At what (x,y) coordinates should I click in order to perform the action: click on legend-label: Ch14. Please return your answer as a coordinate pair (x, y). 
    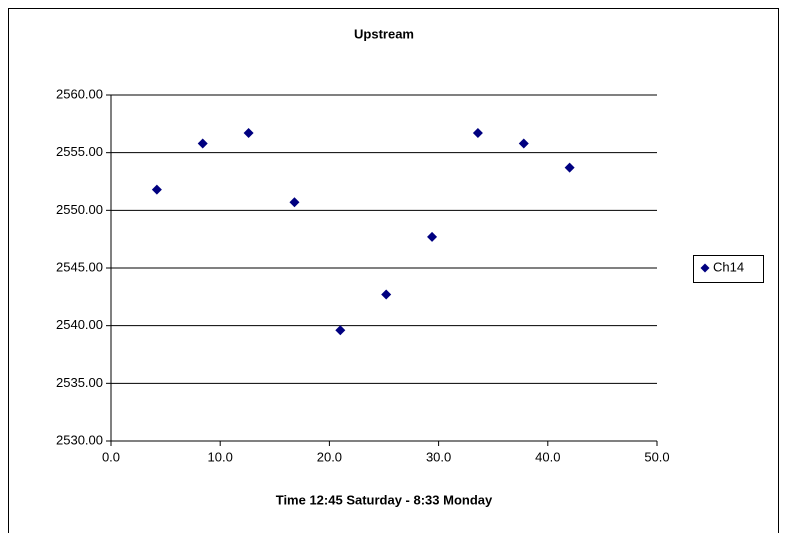
    Looking at the image, I should click on (728, 266).